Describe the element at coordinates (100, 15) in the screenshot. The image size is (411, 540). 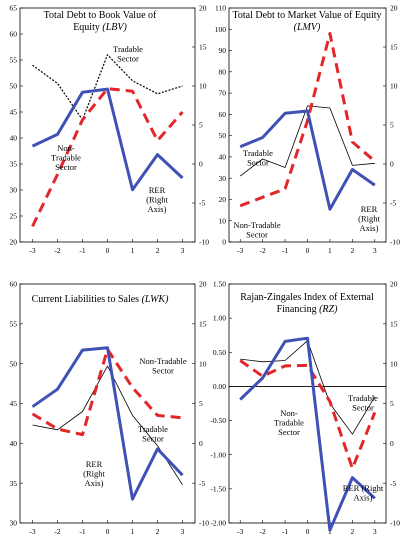
I see `chart-title: Total Debt to Book Value of` at that location.